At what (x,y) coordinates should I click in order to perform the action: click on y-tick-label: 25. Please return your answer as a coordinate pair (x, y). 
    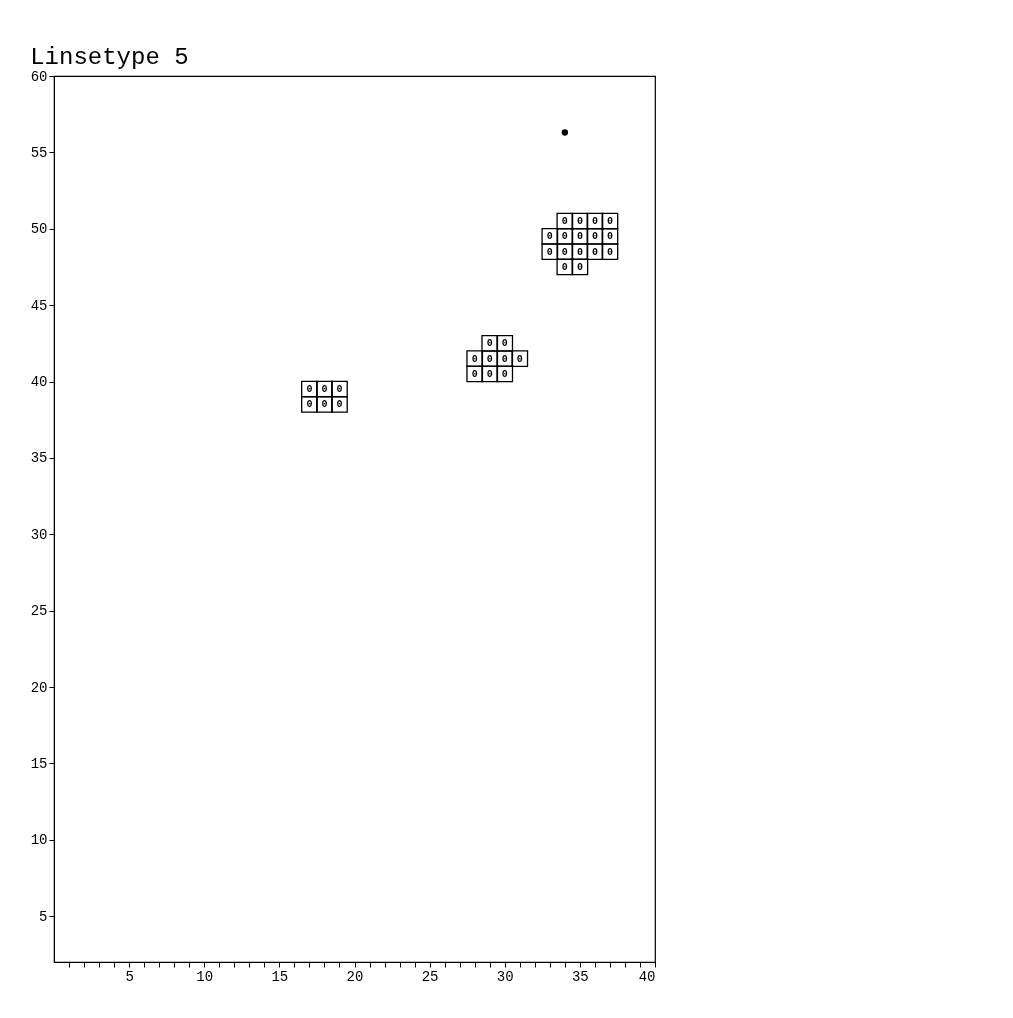
    Looking at the image, I should click on (39, 611).